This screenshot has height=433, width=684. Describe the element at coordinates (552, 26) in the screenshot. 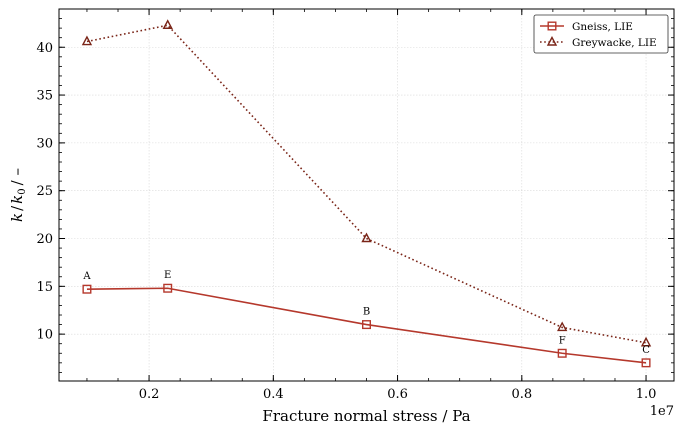

I see `legend-marker-gneiss` at that location.